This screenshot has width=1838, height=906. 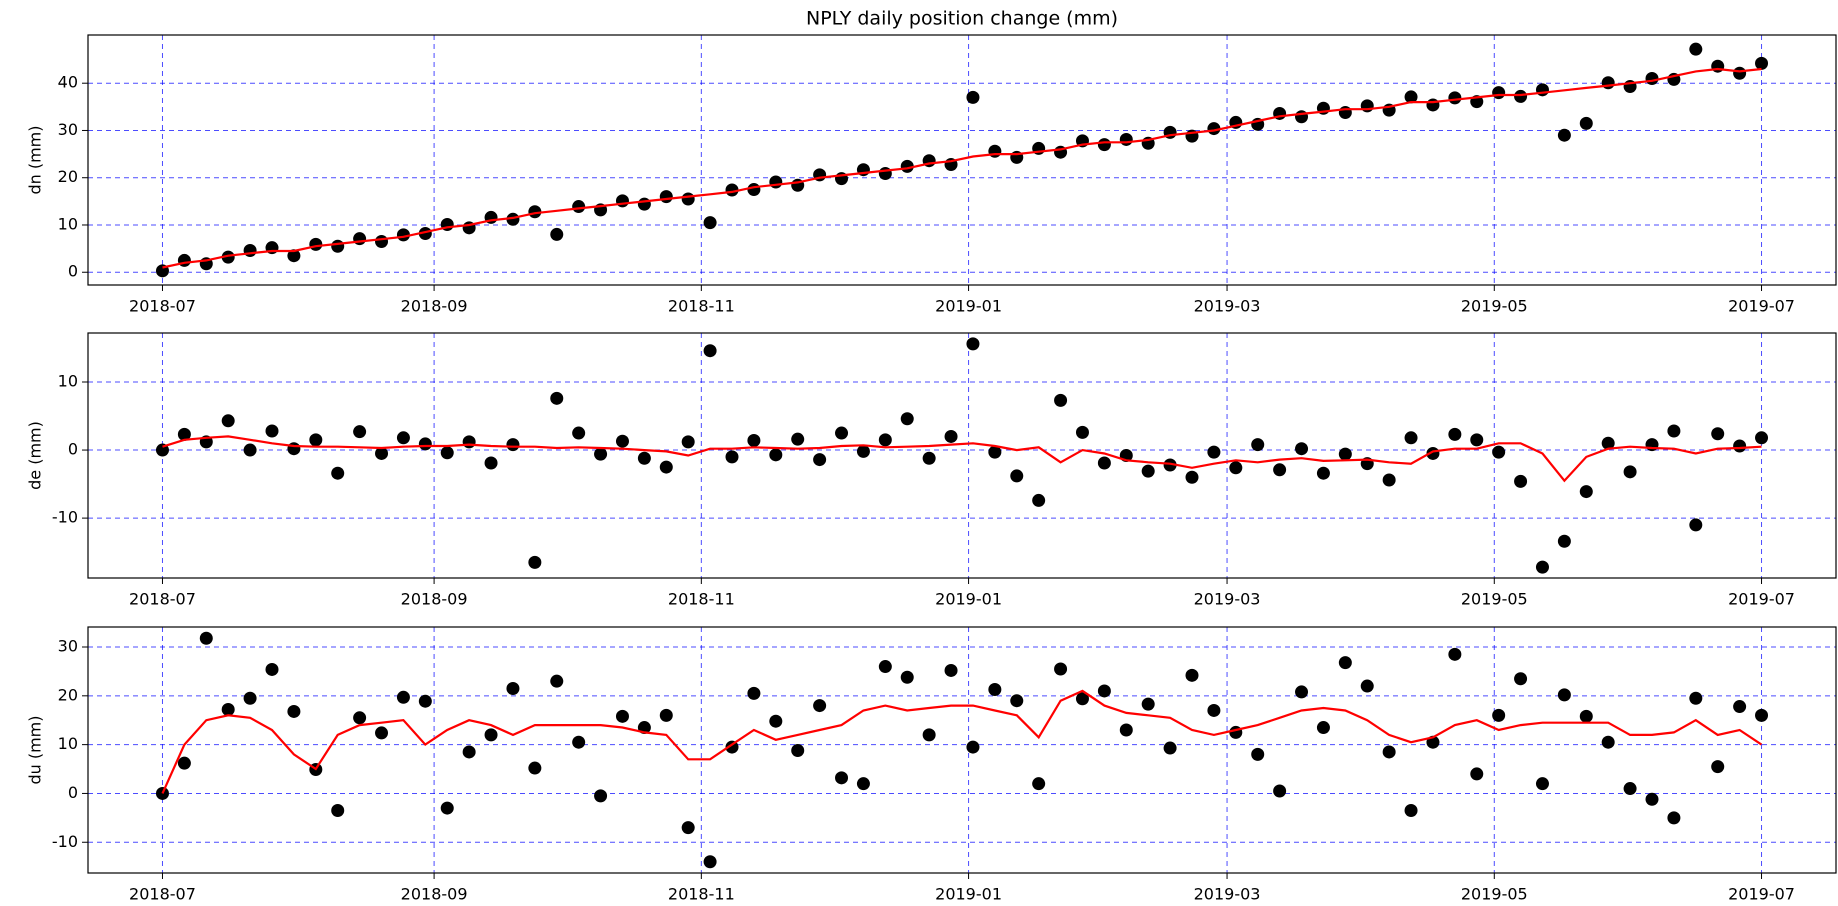 What do you see at coordinates (162, 306) in the screenshot?
I see `x-tick-label: 2018-07` at bounding box center [162, 306].